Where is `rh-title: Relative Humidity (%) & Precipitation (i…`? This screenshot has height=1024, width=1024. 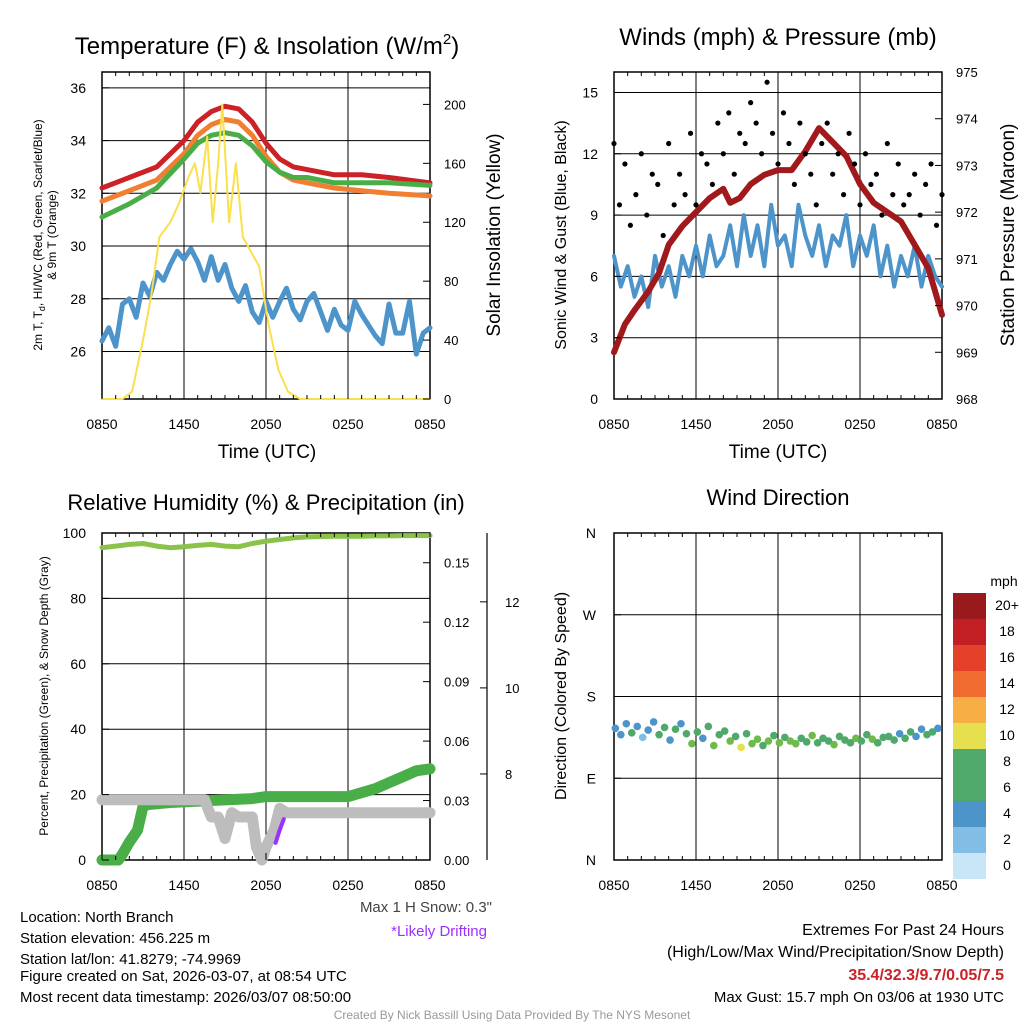 rh-title: Relative Humidity (%) & Precipitation (i… is located at coordinates (265, 502).